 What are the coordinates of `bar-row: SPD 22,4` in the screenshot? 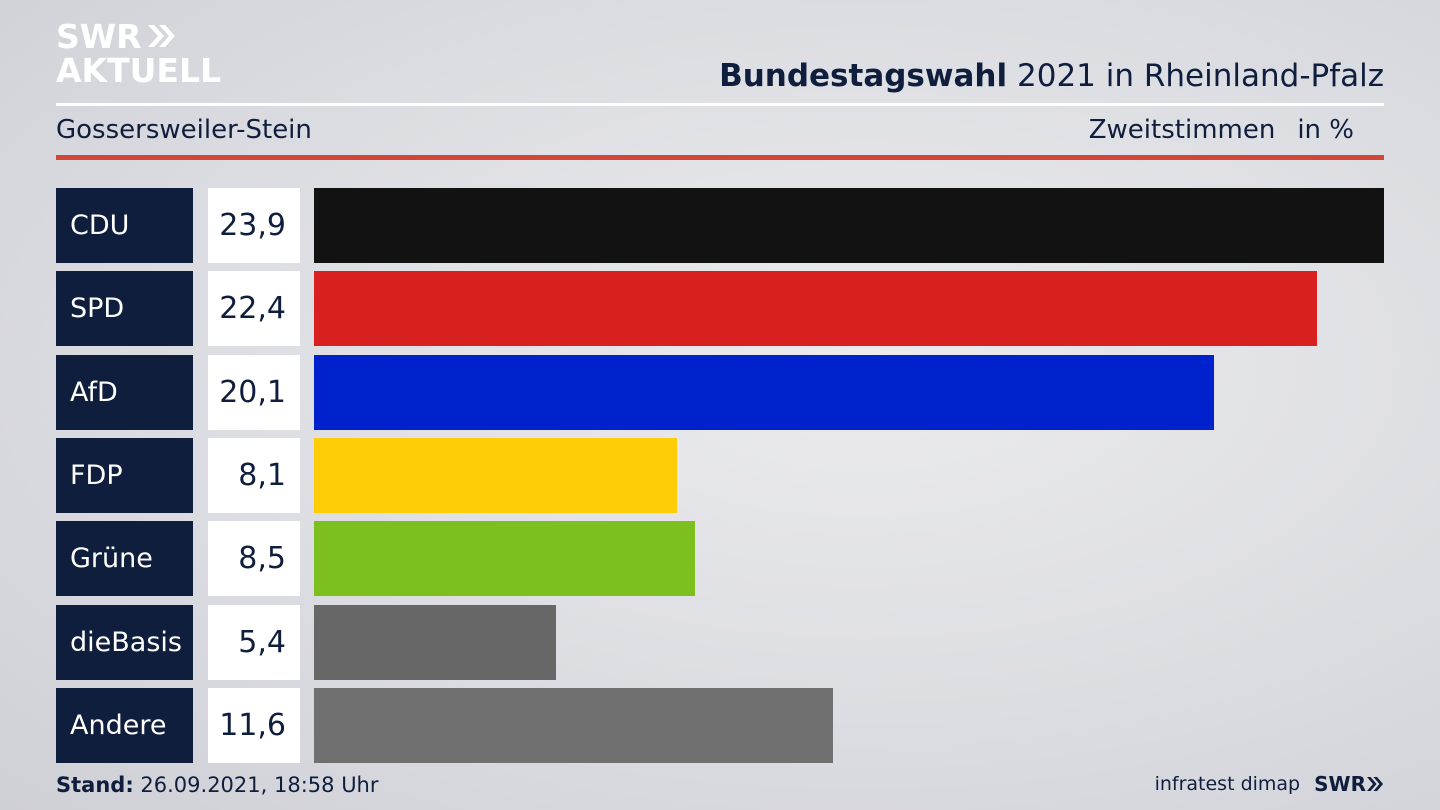 It's located at (720, 308).